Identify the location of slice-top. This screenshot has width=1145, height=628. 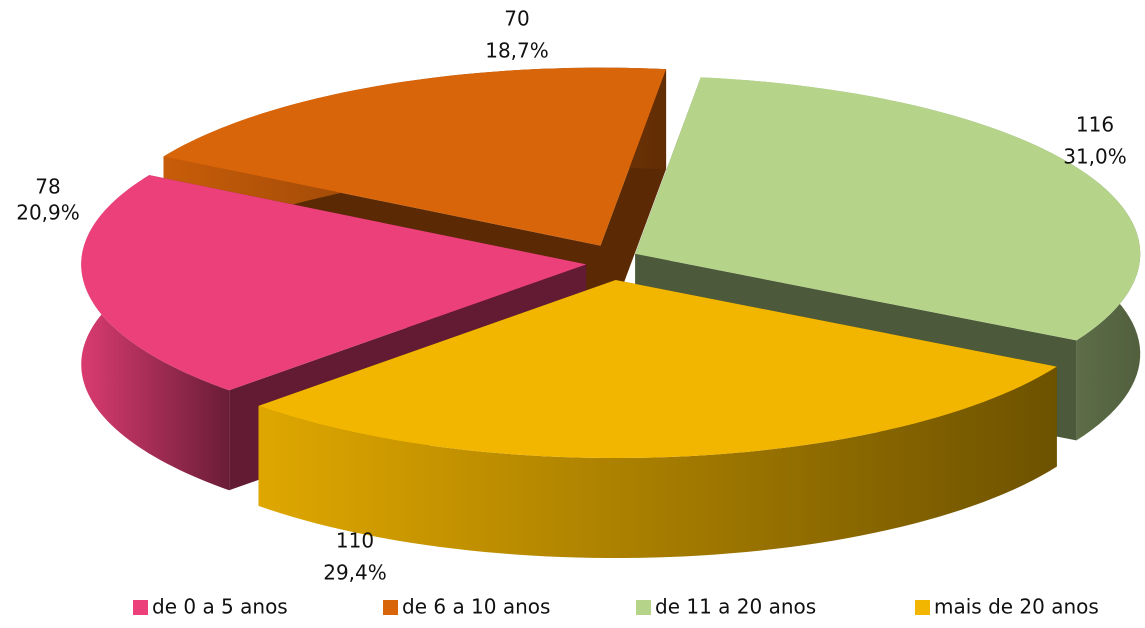
(415, 156).